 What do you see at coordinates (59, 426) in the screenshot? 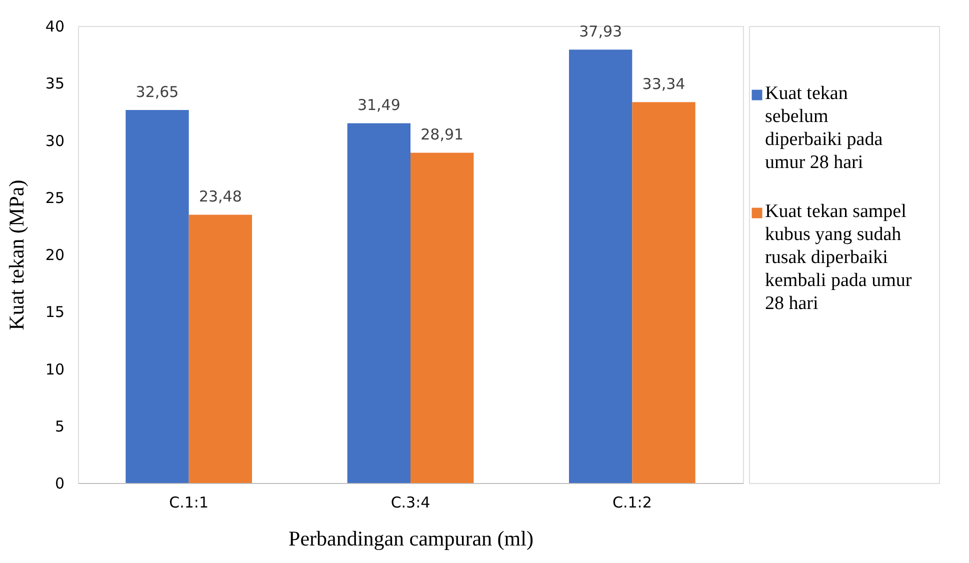
I see `y-tick-label: 5` at bounding box center [59, 426].